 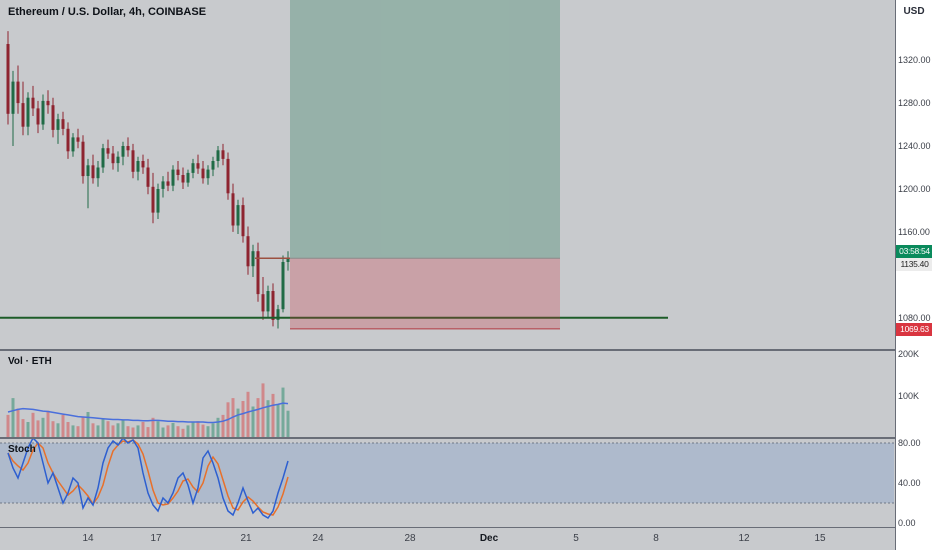 I want to click on time-tick-label: 24, so click(x=318, y=538).